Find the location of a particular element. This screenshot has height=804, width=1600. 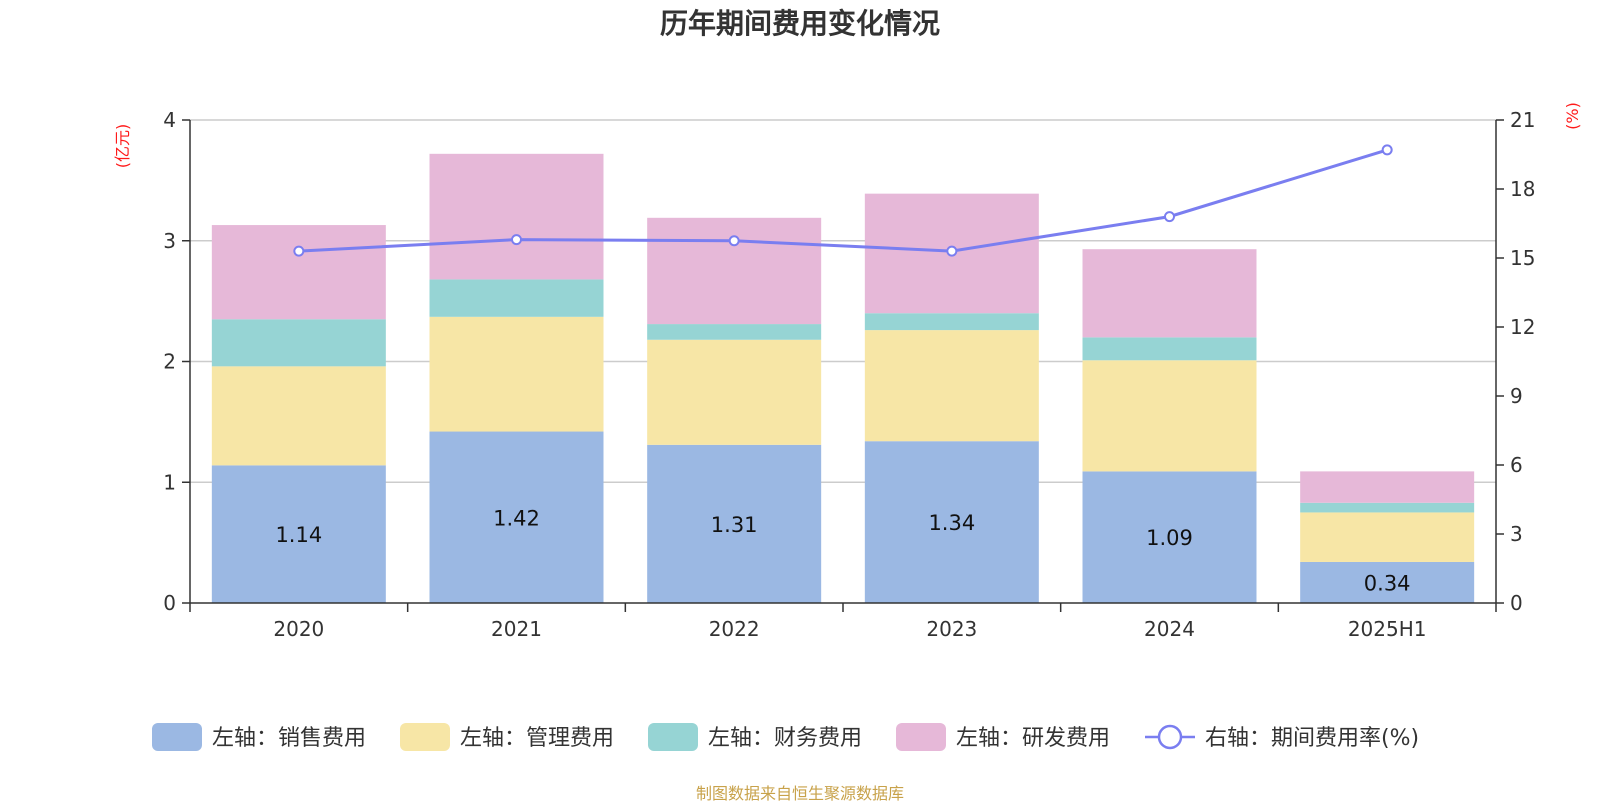

legend-label: 左轴：销售费用 is located at coordinates (289, 738).